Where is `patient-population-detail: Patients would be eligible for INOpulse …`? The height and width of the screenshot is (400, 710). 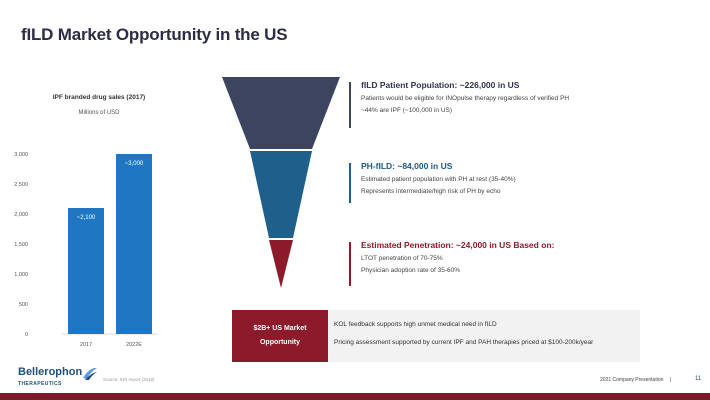 patient-population-detail: Patients would be eligible for INOpulse … is located at coordinates (465, 98).